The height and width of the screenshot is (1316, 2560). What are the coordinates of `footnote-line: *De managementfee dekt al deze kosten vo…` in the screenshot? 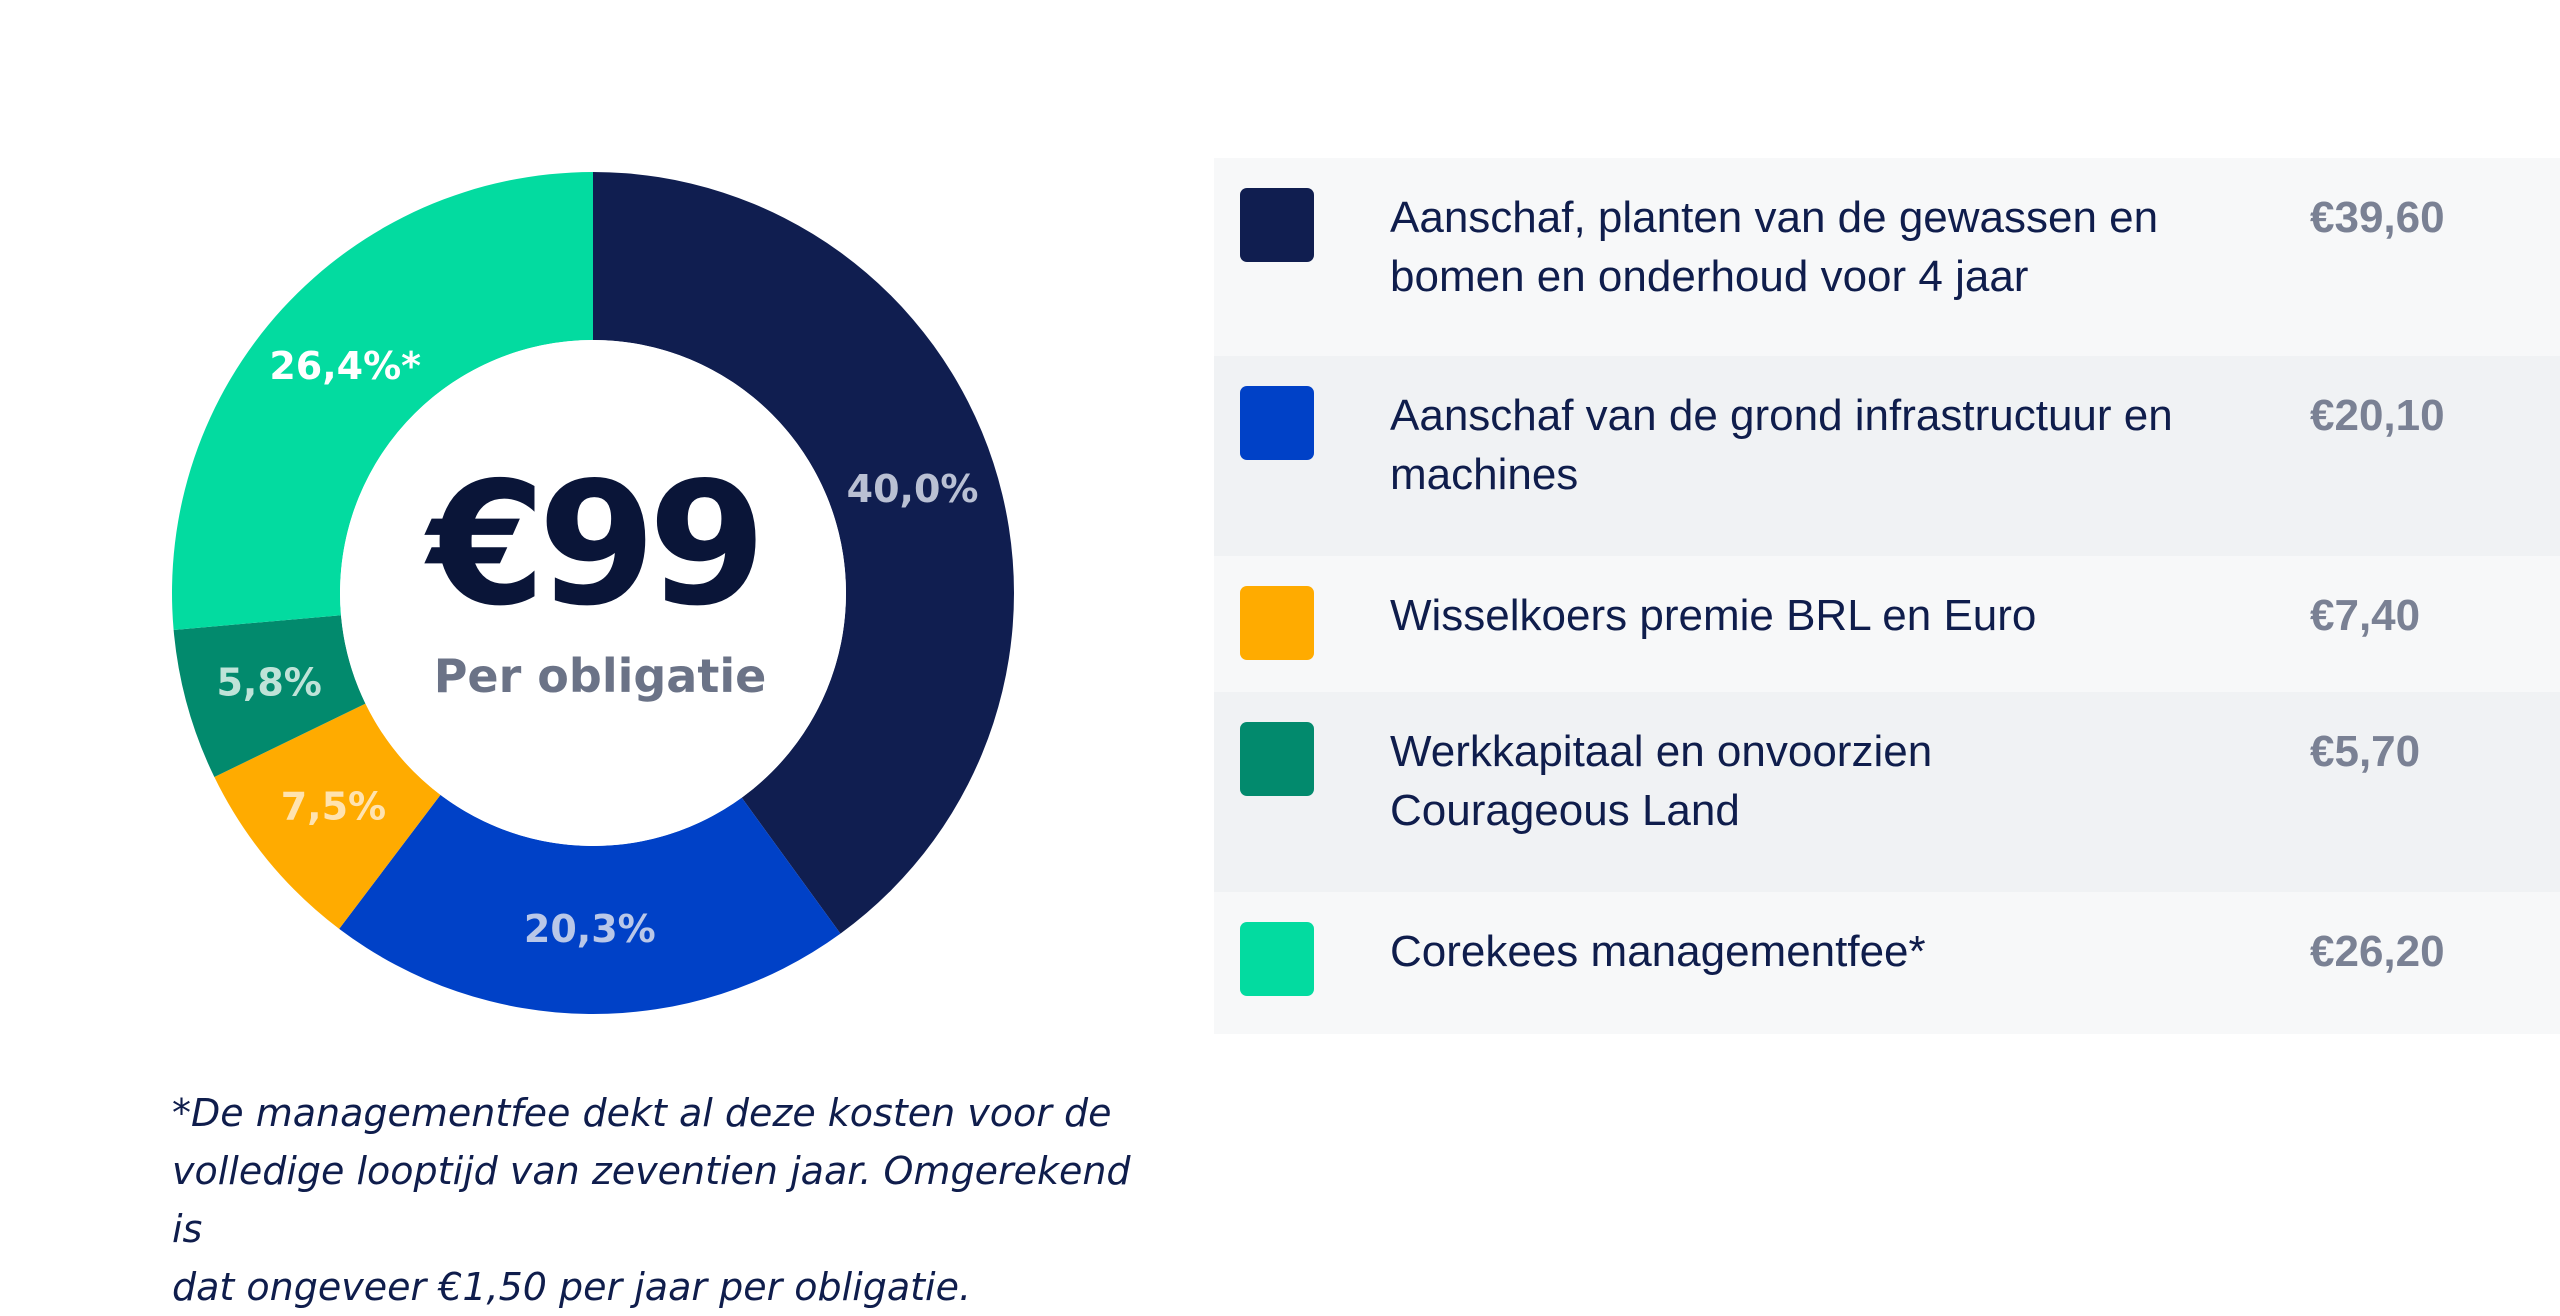 It's located at (642, 1113).